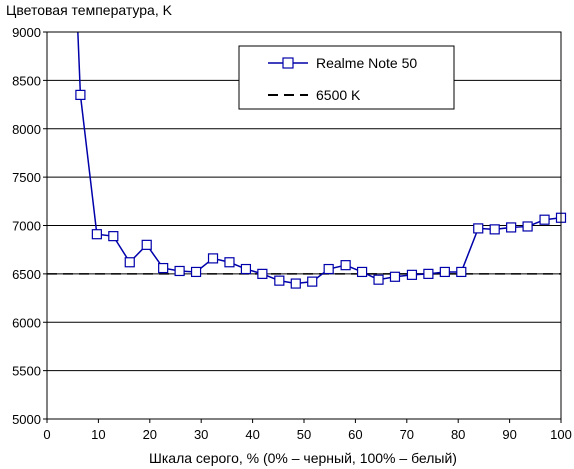 This screenshot has width=574, height=469. Describe the element at coordinates (407, 434) in the screenshot. I see `x-tick-label: 70` at that location.